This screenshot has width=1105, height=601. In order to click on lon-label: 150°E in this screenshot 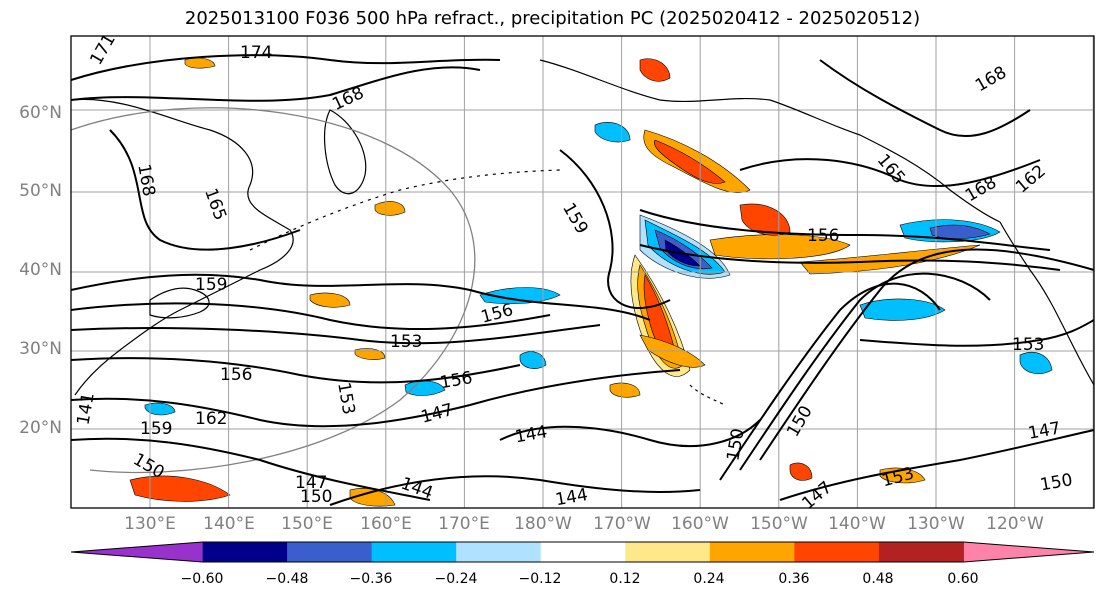, I will do `click(307, 524)`.